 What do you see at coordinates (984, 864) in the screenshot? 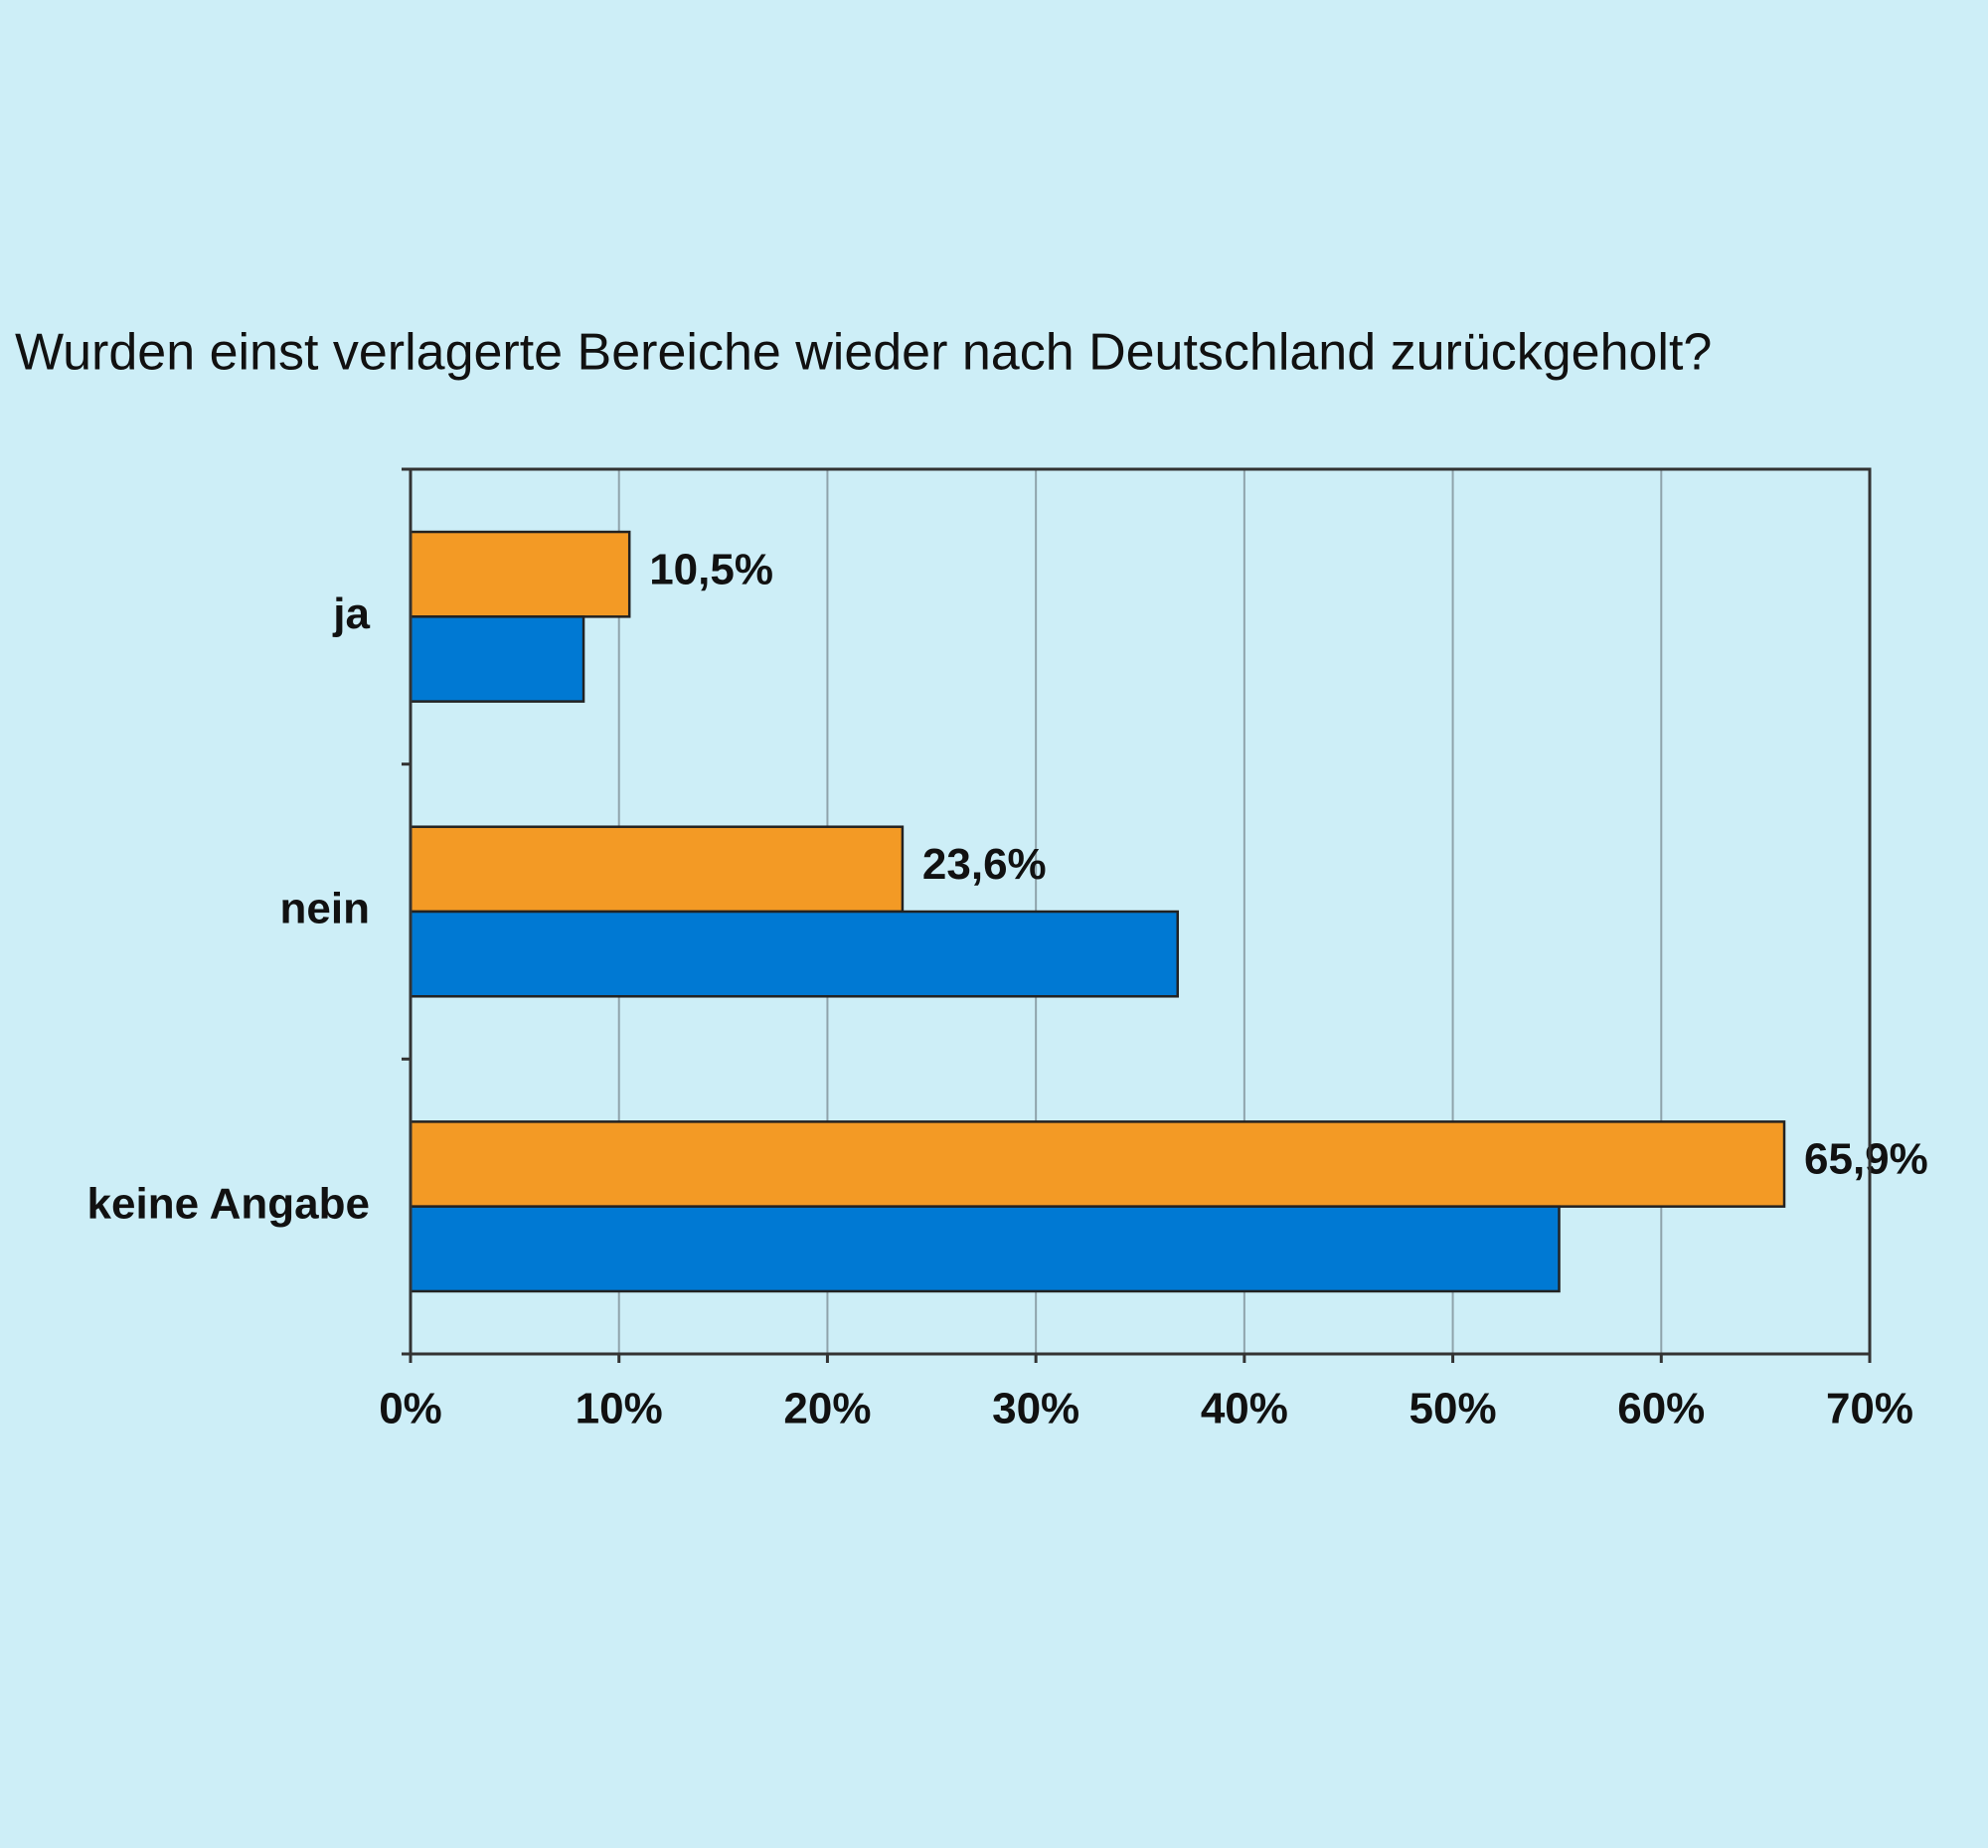
I see `value-label: 23,6%` at bounding box center [984, 864].